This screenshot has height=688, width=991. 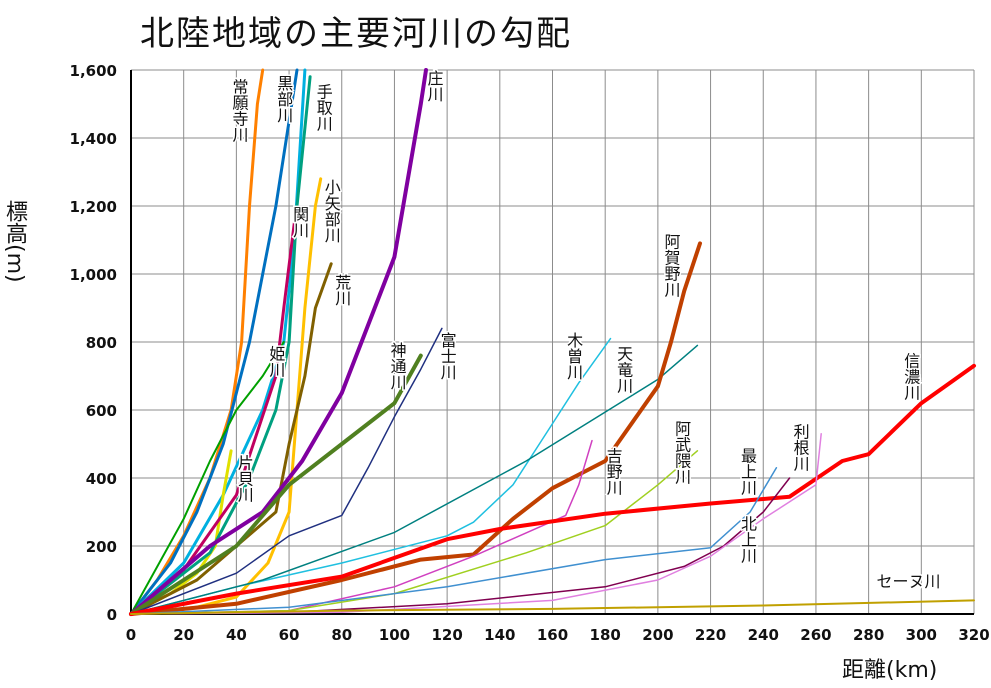 What do you see at coordinates (800, 448) in the screenshot?
I see `series-label: 利根川` at bounding box center [800, 448].